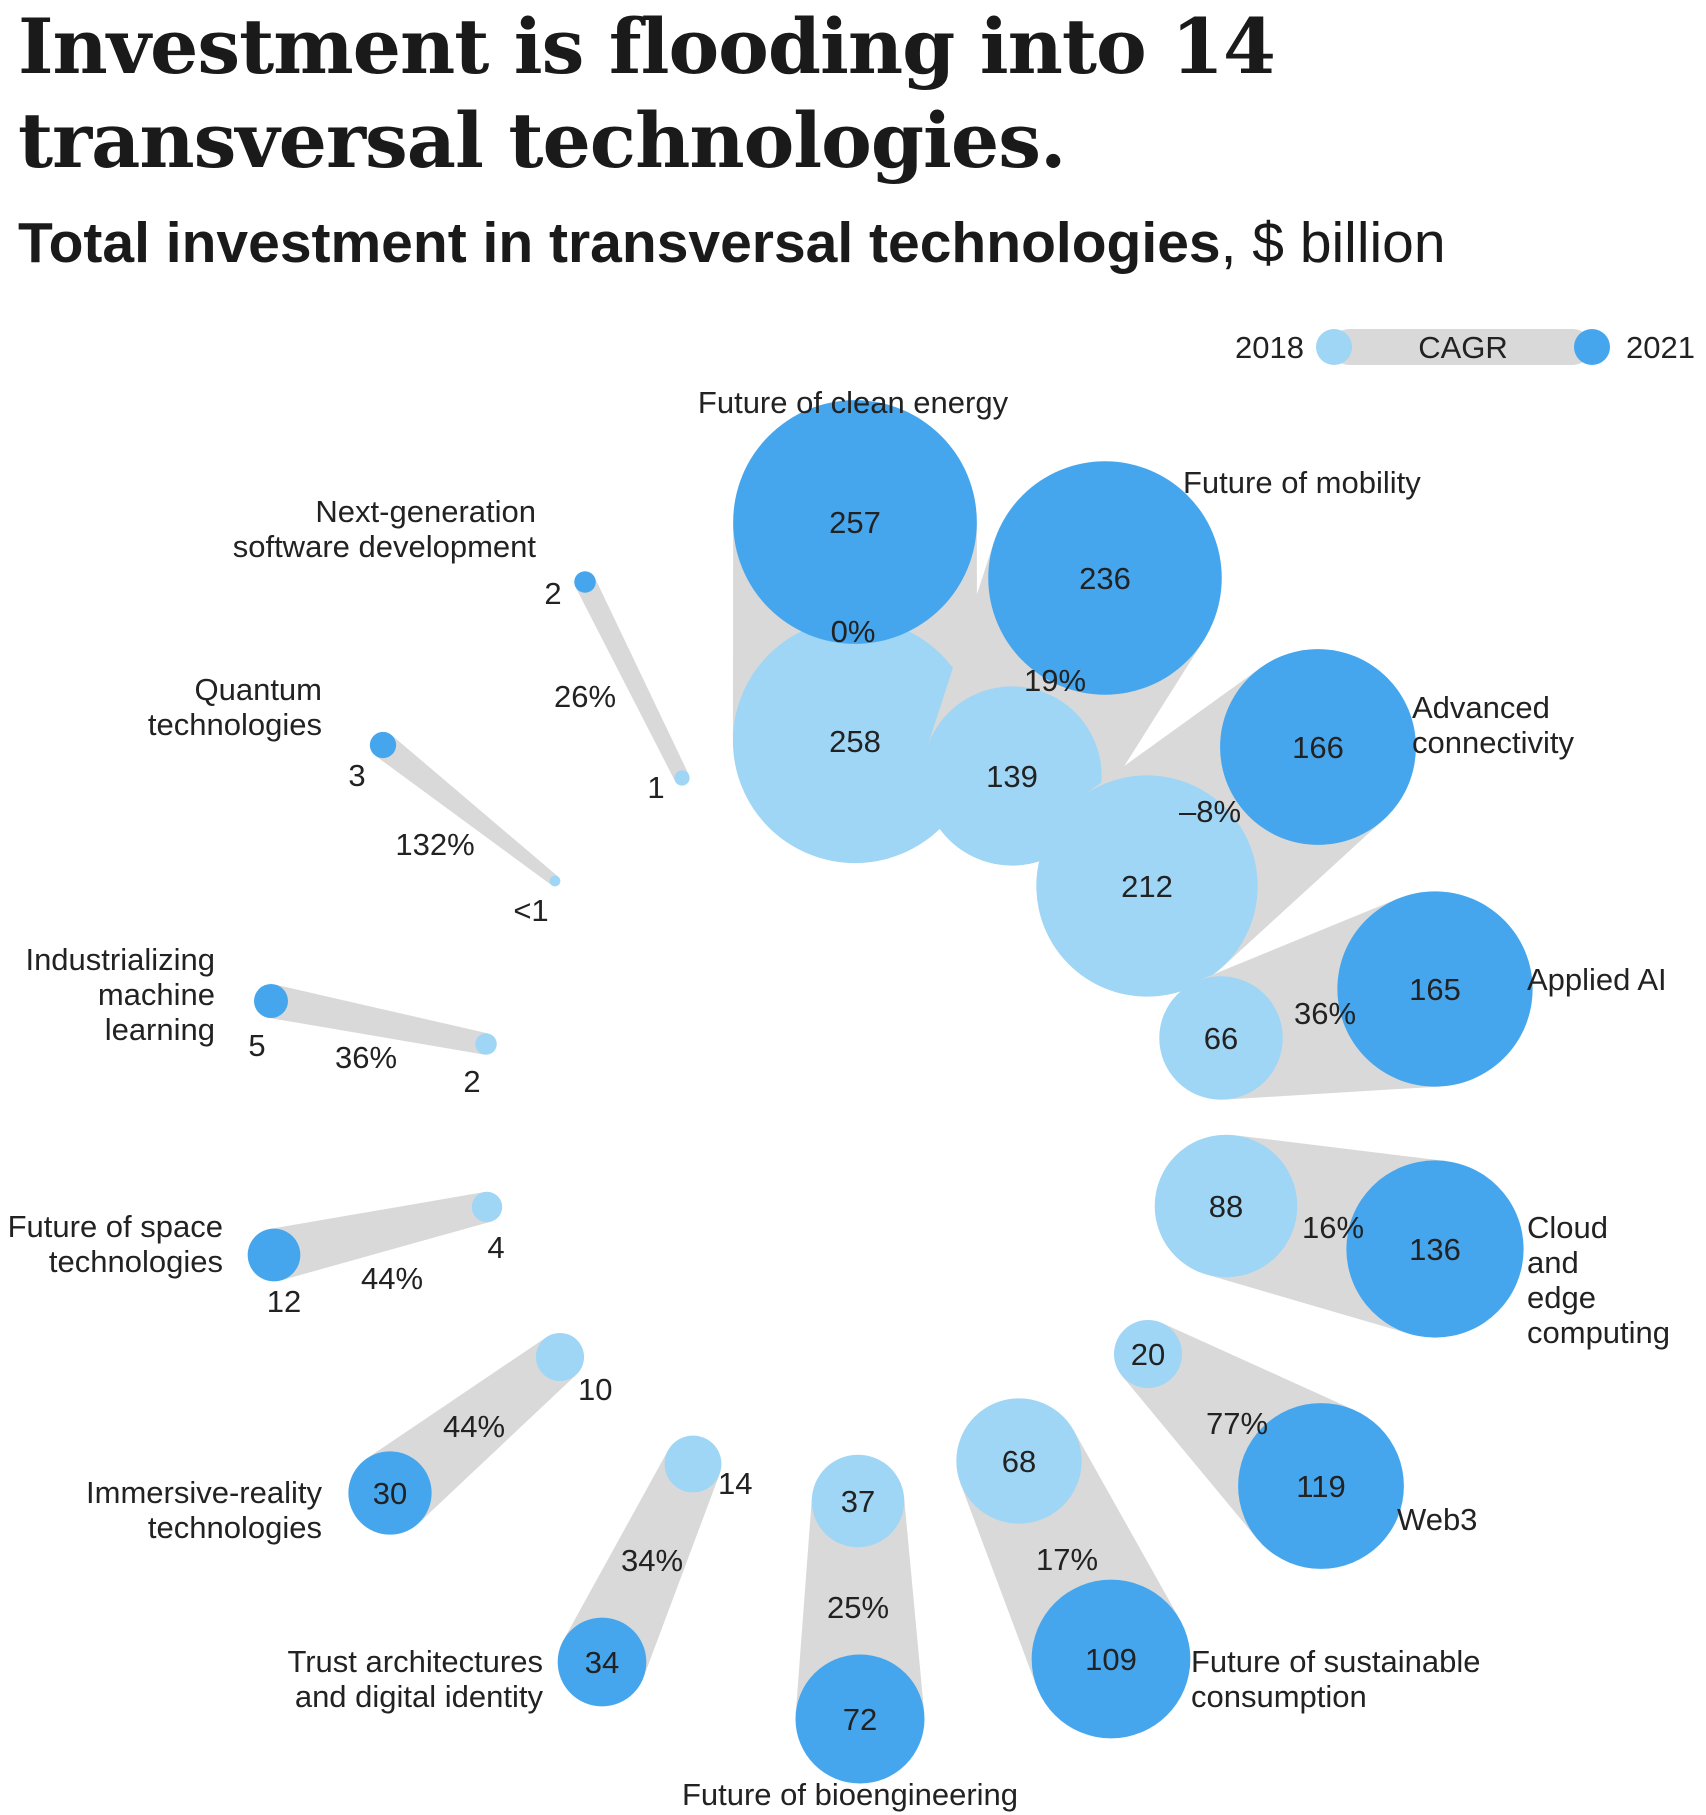 The height and width of the screenshot is (1815, 1706). Describe the element at coordinates (1302, 482) in the screenshot. I see `category-label-line: Future of mobility` at that location.